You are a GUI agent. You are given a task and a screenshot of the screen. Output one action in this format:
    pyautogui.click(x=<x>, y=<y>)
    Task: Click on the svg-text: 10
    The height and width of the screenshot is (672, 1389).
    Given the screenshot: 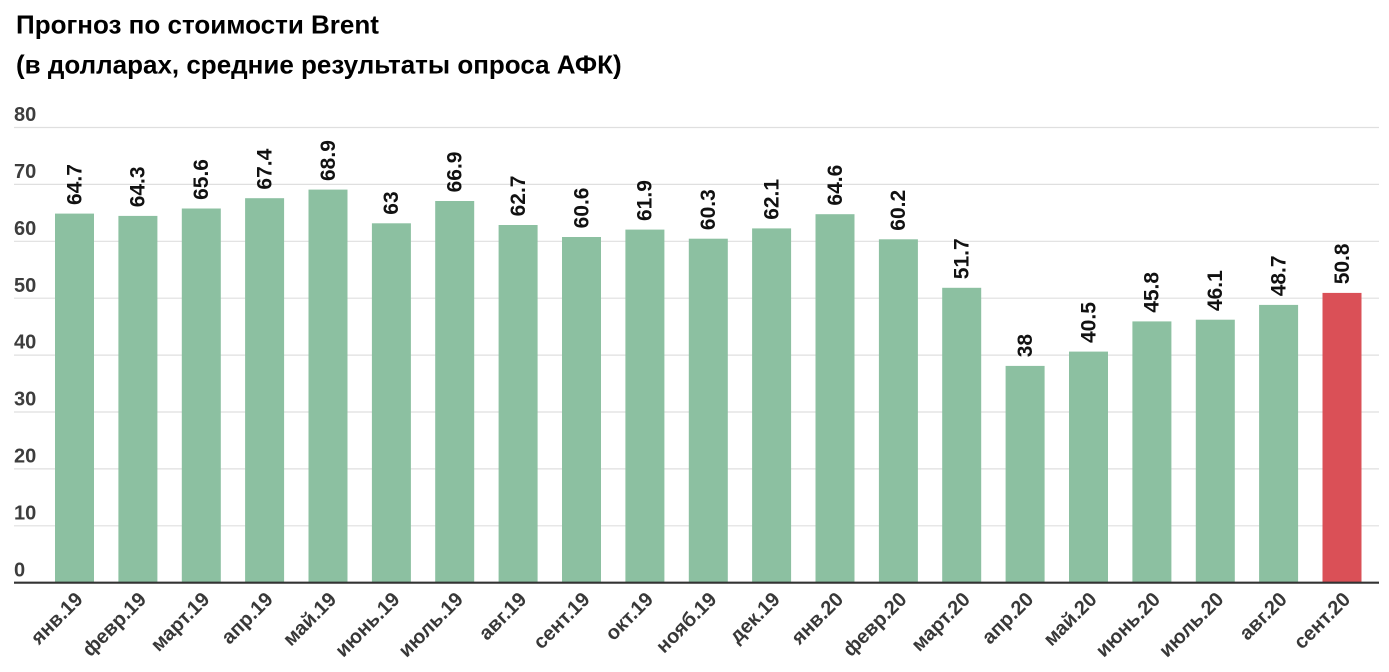 What is the action you would take?
    pyautogui.click(x=25, y=513)
    